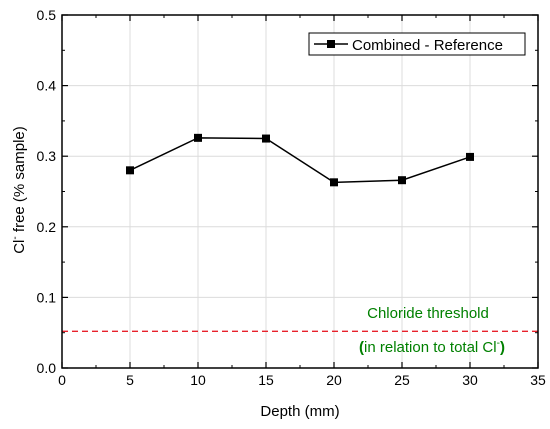  Describe the element at coordinates (47, 156) in the screenshot. I see `y-tick-label: 0.3` at that location.